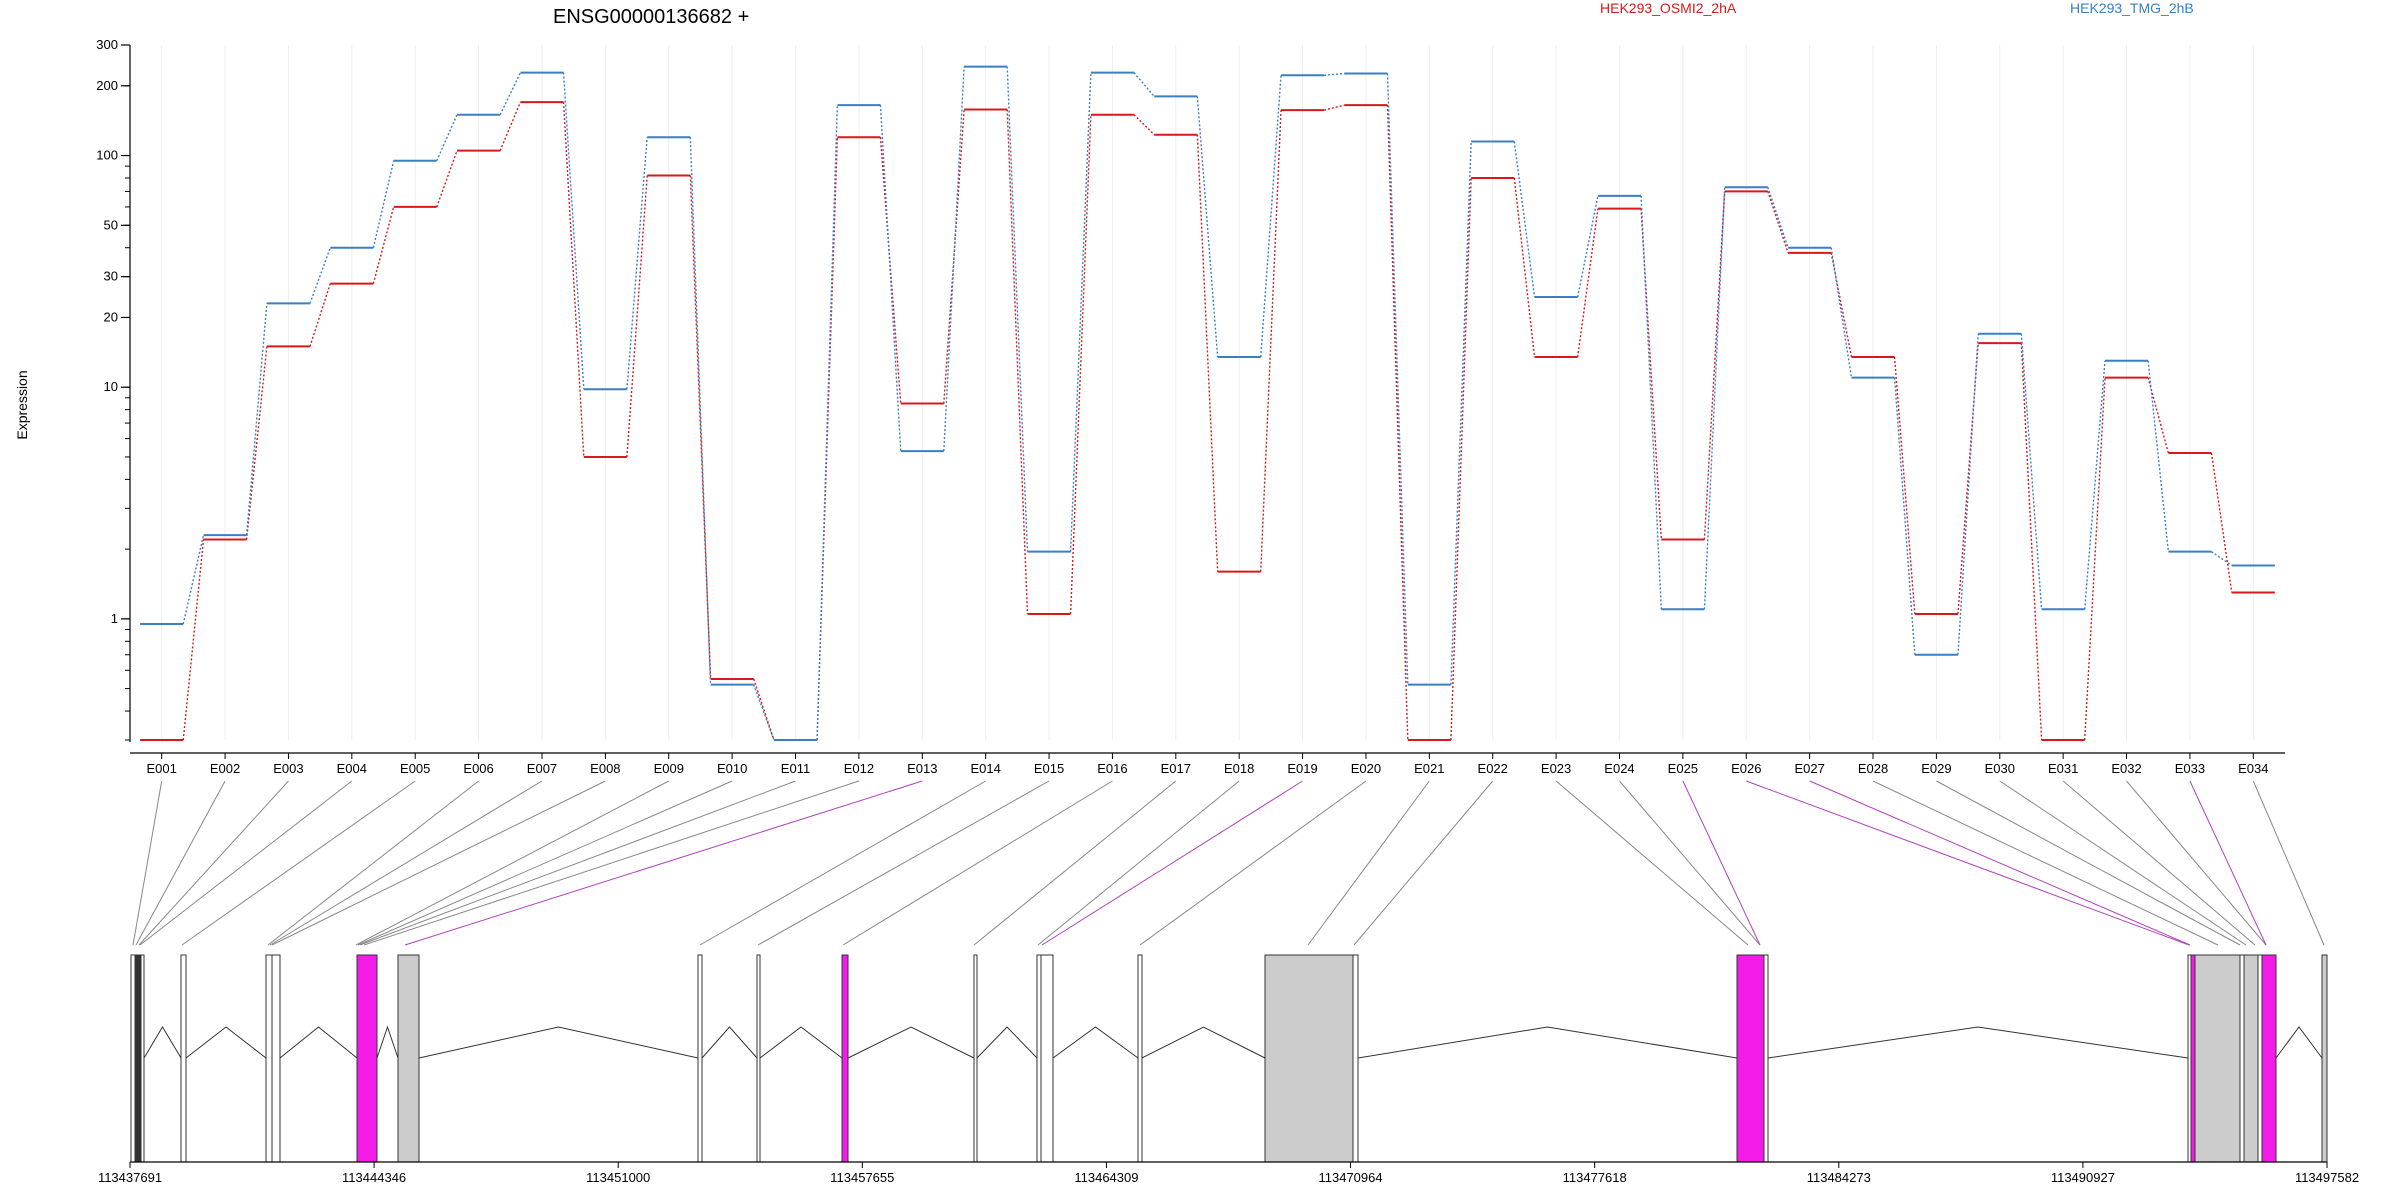  I want to click on y-tick-label: 300, so click(107, 44).